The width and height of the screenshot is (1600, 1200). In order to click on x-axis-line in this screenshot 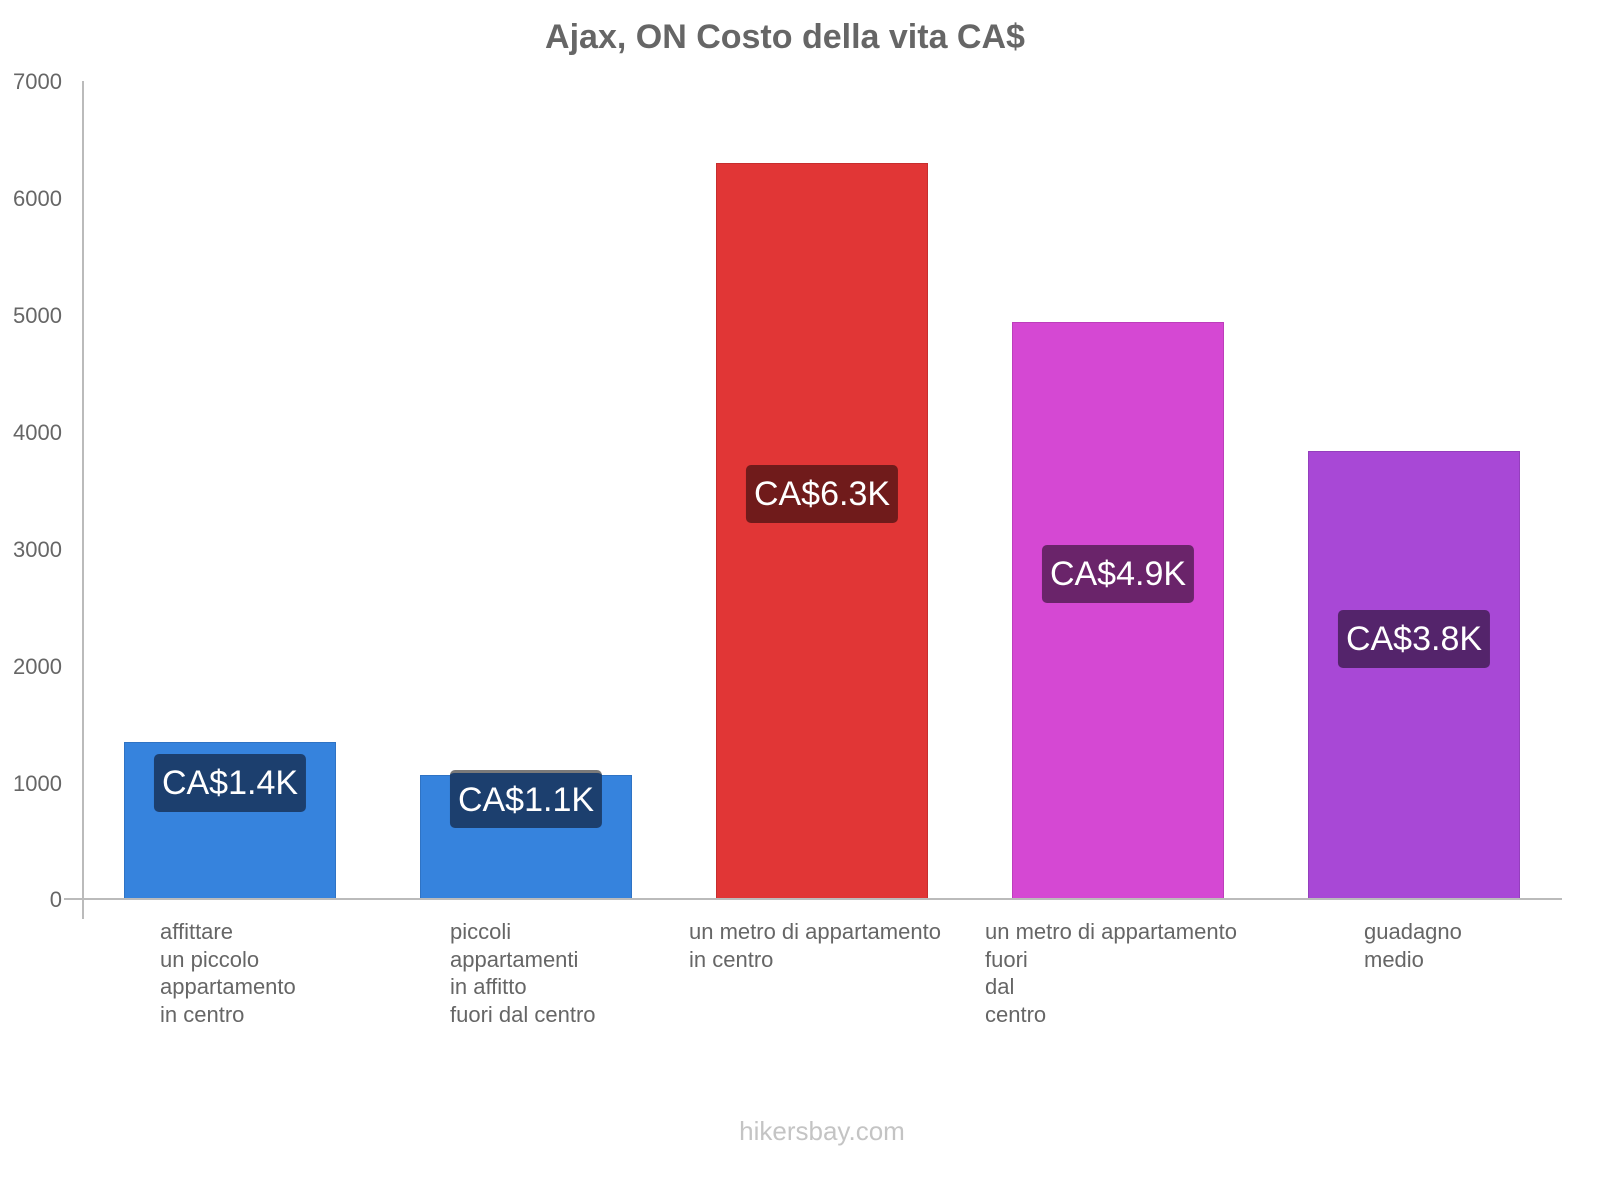, I will do `click(813, 899)`.